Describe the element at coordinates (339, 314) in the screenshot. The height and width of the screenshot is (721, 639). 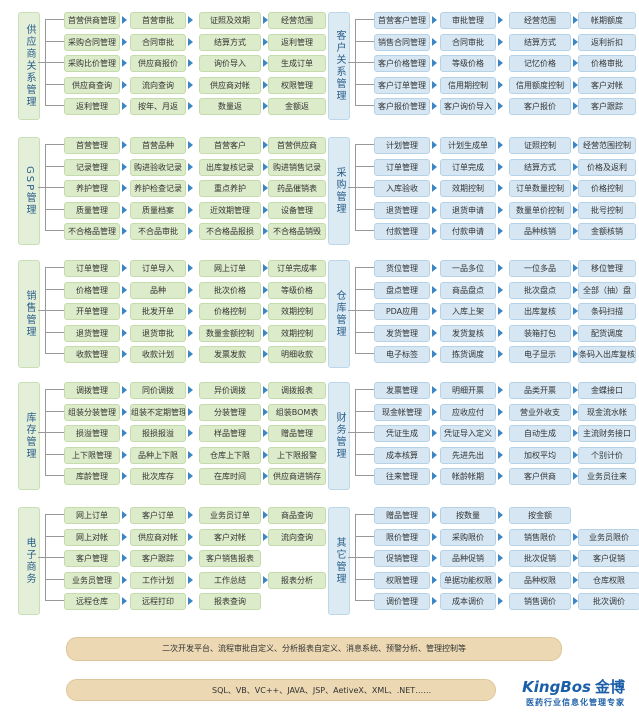
I see `section-label: 仓库管理` at that location.